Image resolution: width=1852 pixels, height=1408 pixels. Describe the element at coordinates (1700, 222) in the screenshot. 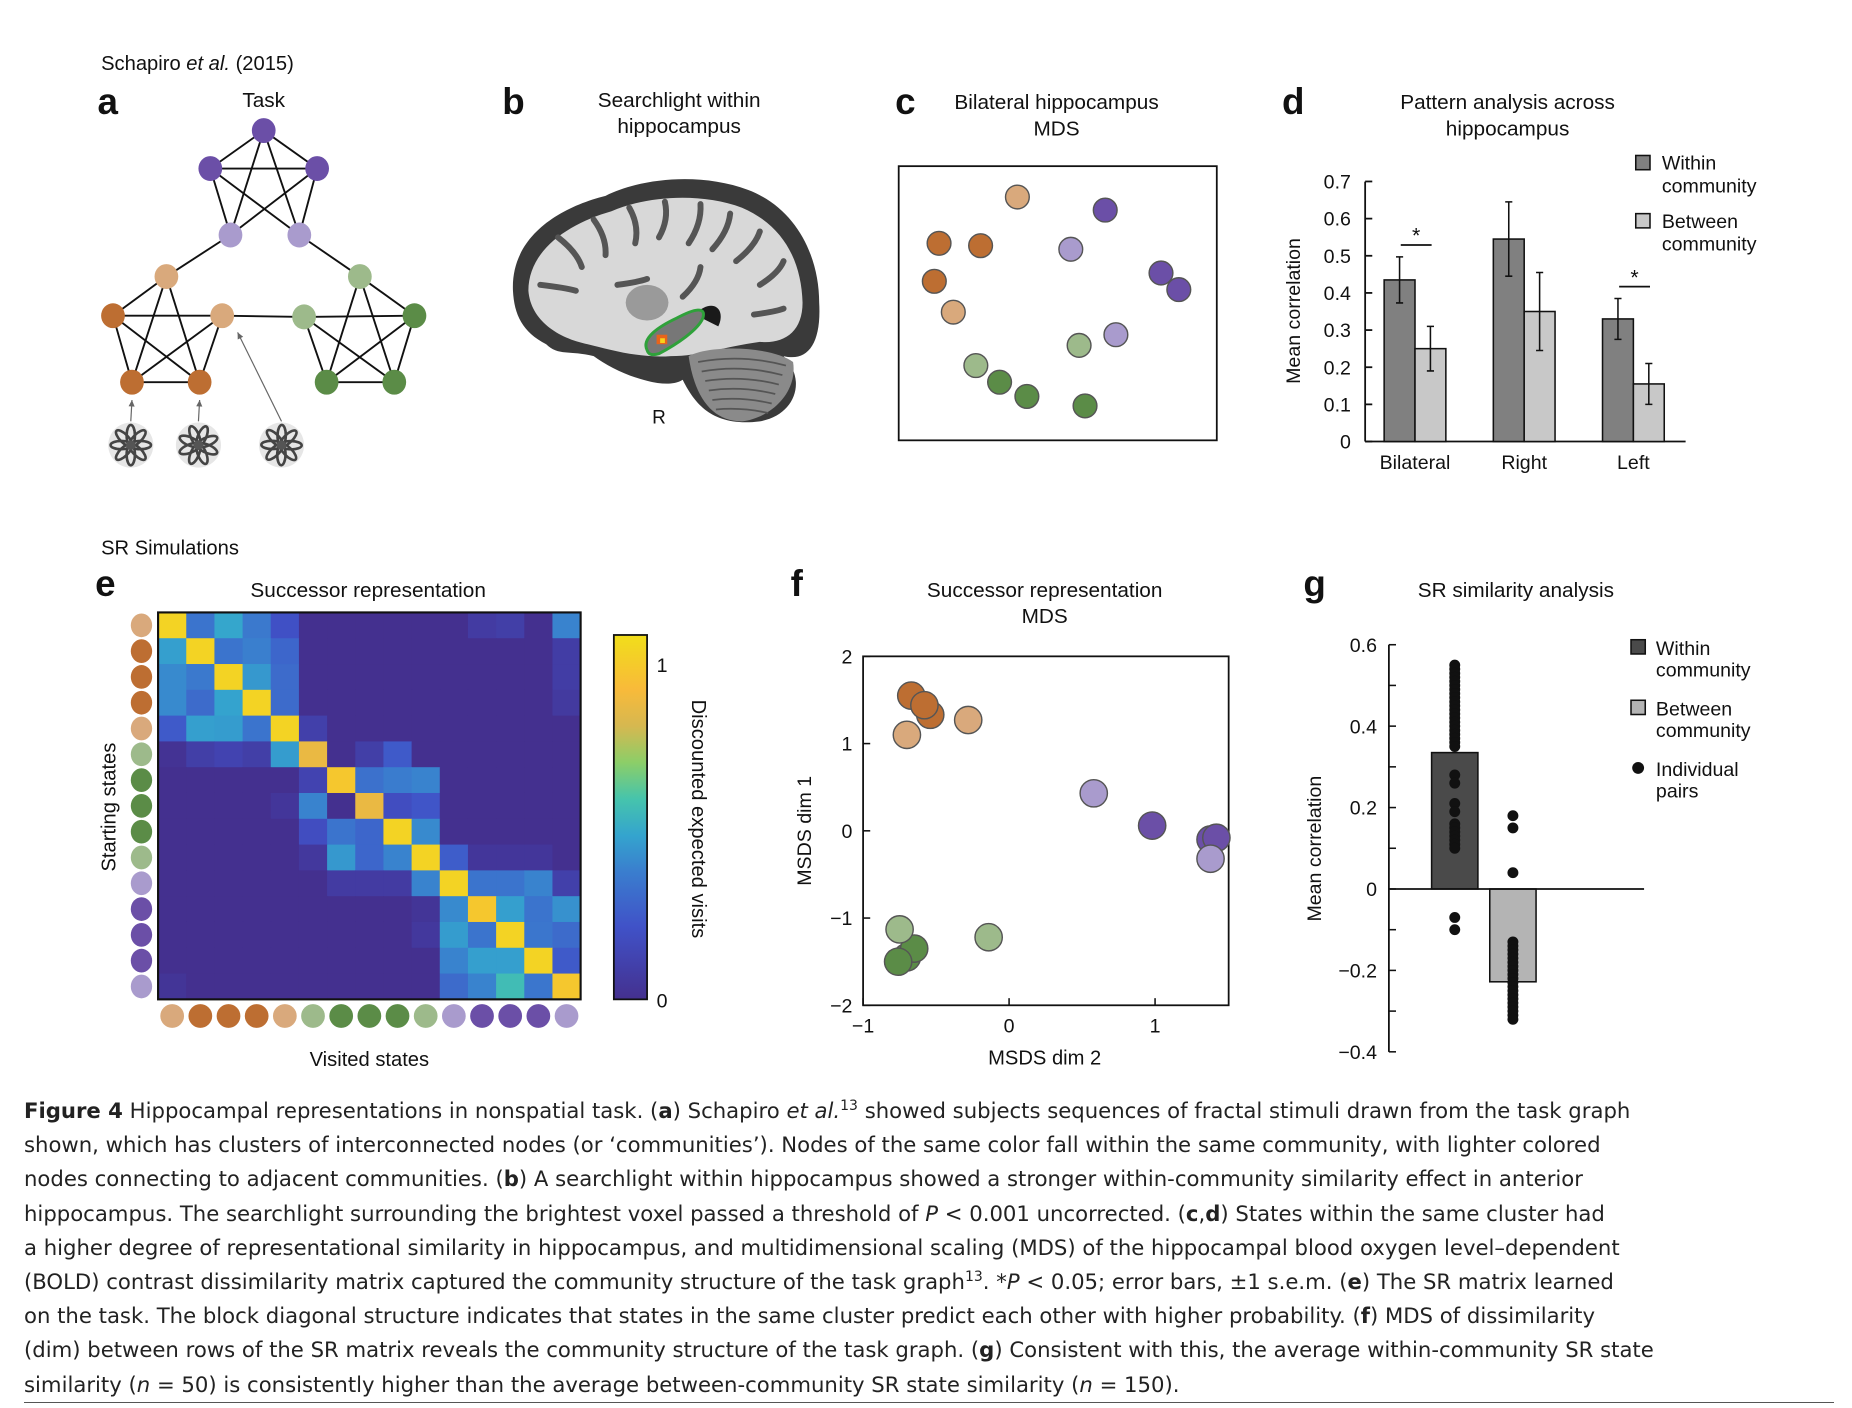

I see `legend-label: Between` at that location.